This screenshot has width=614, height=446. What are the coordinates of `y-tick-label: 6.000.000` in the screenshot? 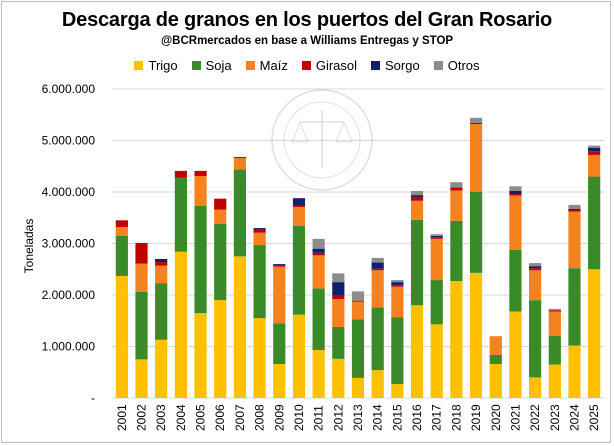 It's located at (69, 89).